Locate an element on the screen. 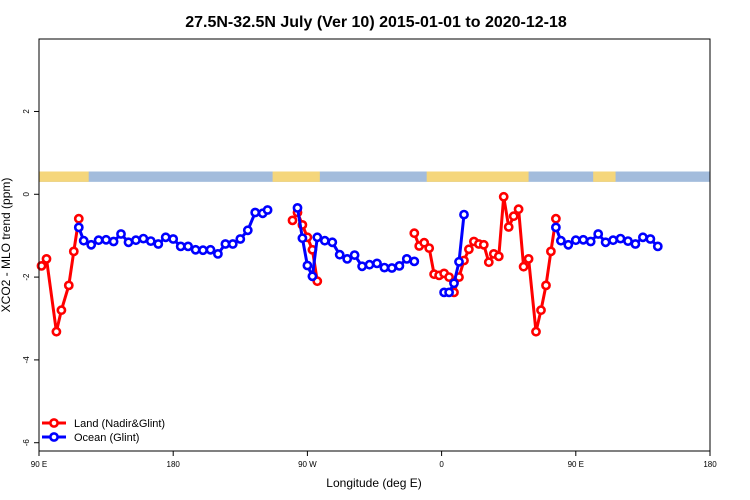  legend-item: Land (Nadir&Glint) is located at coordinates (103, 424).